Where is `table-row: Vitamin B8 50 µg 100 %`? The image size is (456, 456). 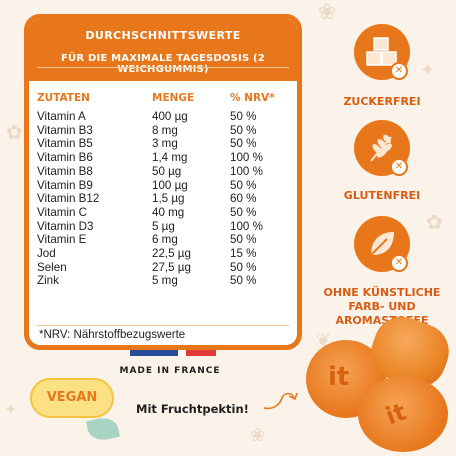
table-row: Vitamin B8 50 µg 100 % is located at coordinates (163, 172).